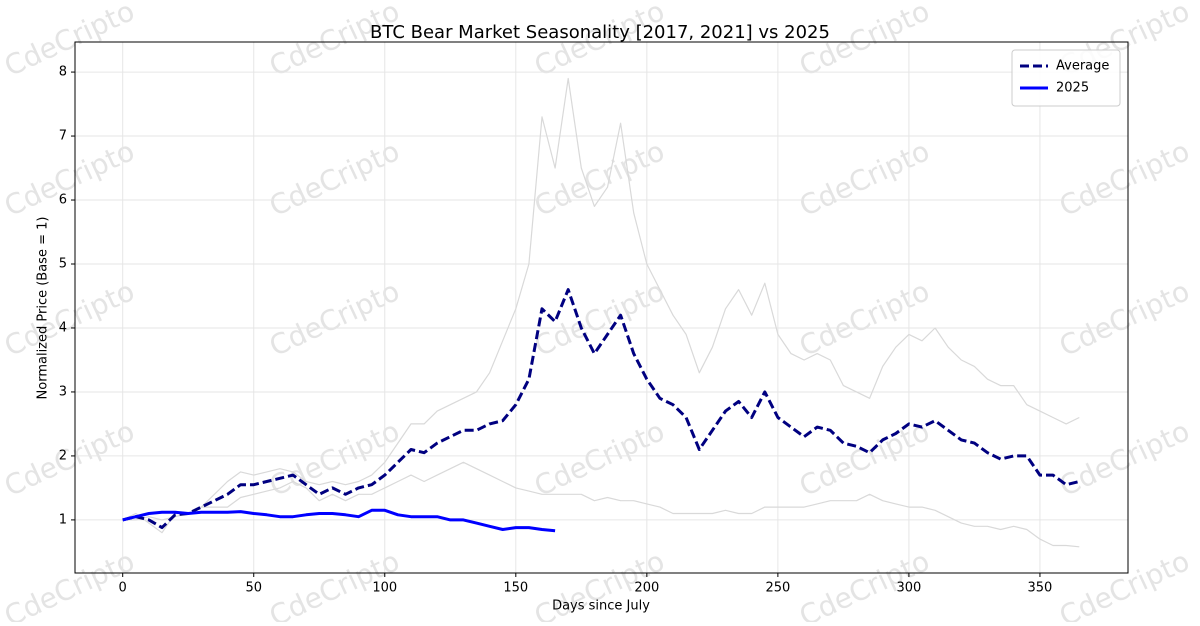 This screenshot has width=1200, height=626. What do you see at coordinates (384, 588) in the screenshot?
I see `x-tick-label: 100` at bounding box center [384, 588].